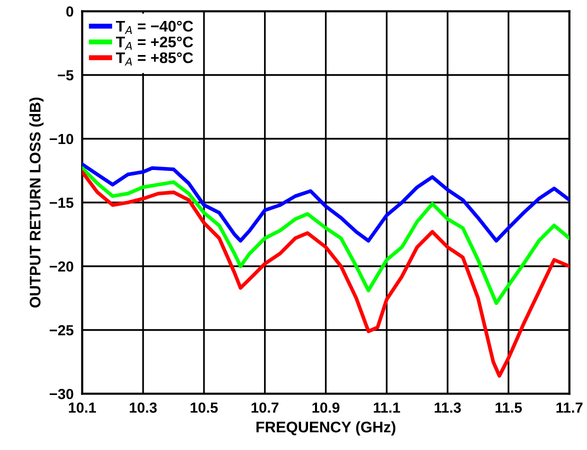 The width and height of the screenshot is (587, 450). I want to click on legend-label: T$_{A}$ = +25°C, so click(155, 43).